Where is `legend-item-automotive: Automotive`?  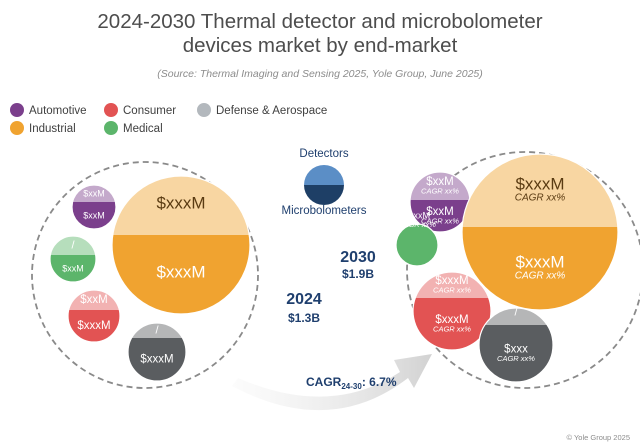 legend-item-automotive: Automotive is located at coordinates (48, 110).